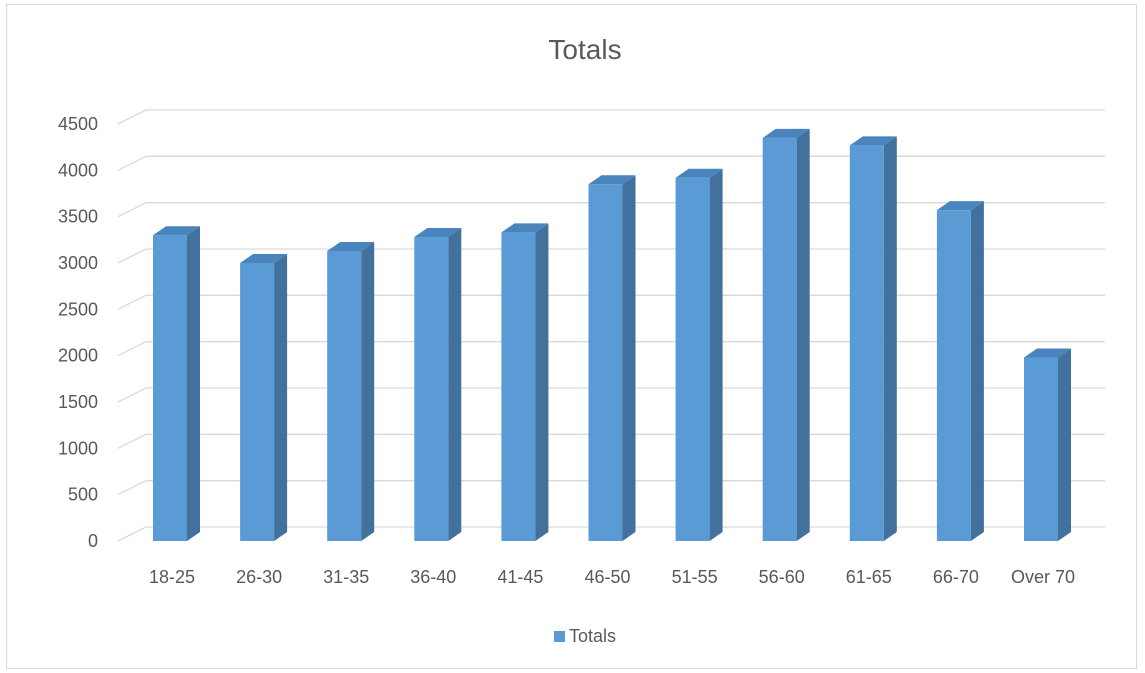 The height and width of the screenshot is (673, 1145). What do you see at coordinates (78, 309) in the screenshot?
I see `y-tick-label: 2500` at bounding box center [78, 309].